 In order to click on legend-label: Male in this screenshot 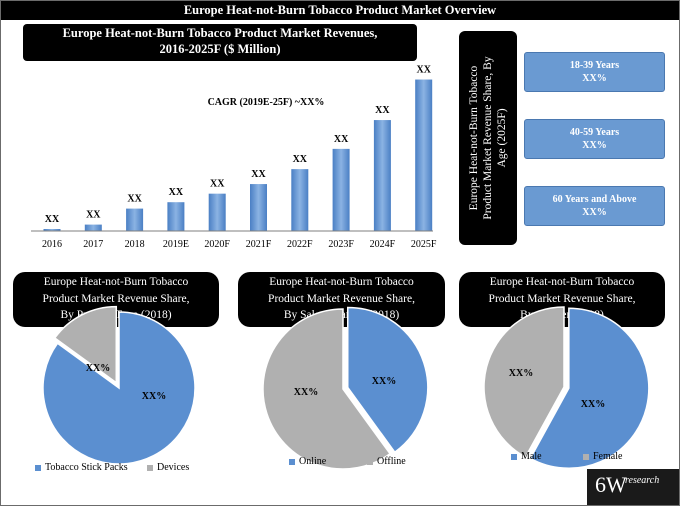, I will do `click(531, 456)`.